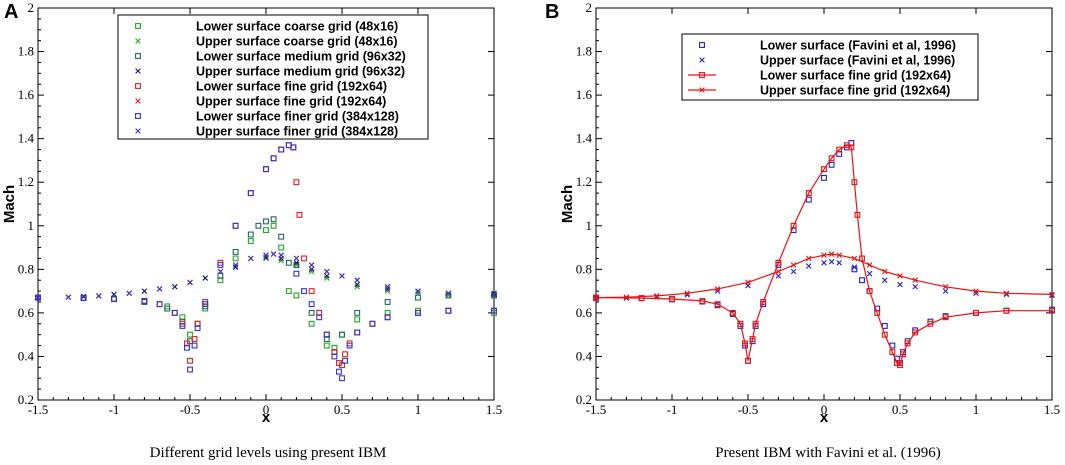  Describe the element at coordinates (291, 87) in the screenshot. I see `legend-label: Lower surface fine grid (192x64)` at that location.